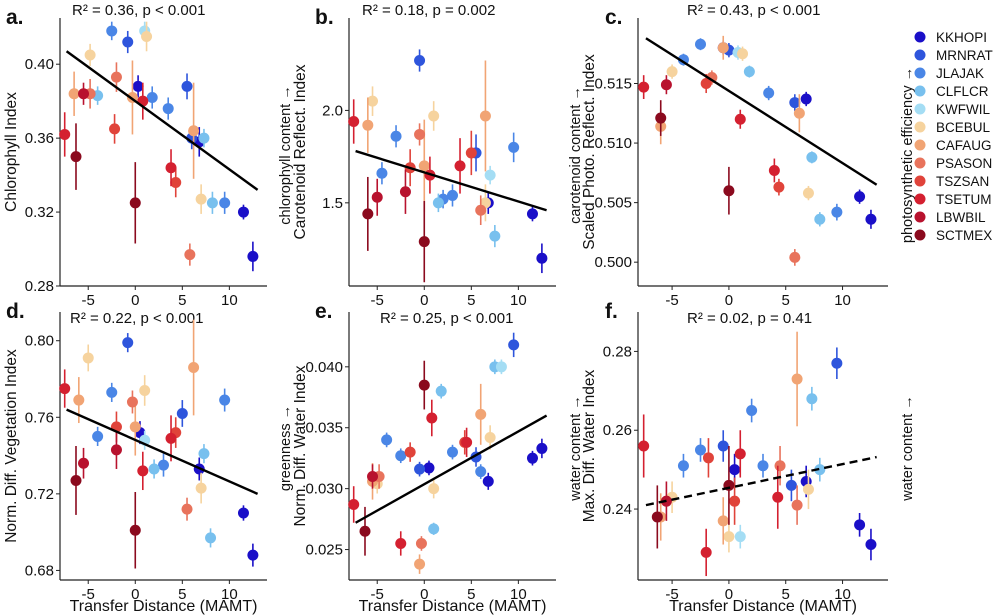 The width and height of the screenshot is (1000, 616). What do you see at coordinates (617, 430) in the screenshot?
I see `y-tick-label: 0.26` at bounding box center [617, 430].